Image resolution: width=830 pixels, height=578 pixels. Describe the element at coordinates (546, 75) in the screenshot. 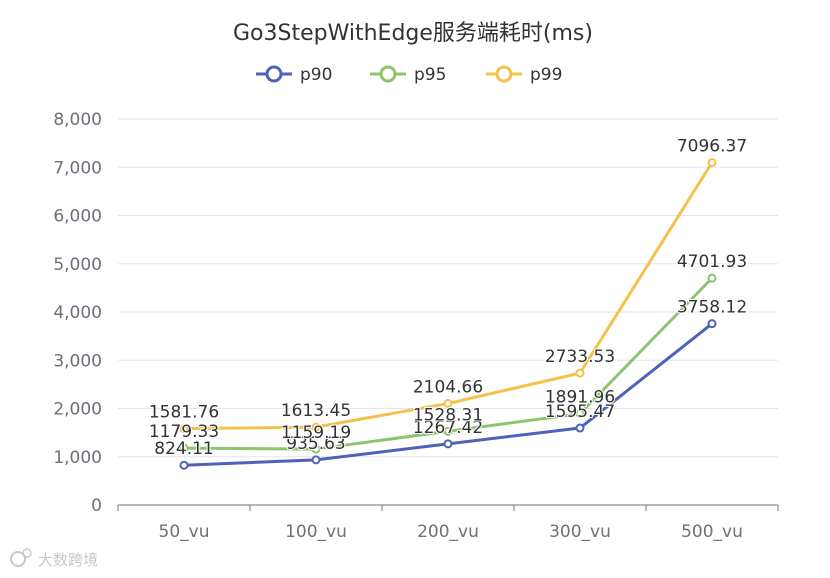

I see `legend-label: p99` at that location.